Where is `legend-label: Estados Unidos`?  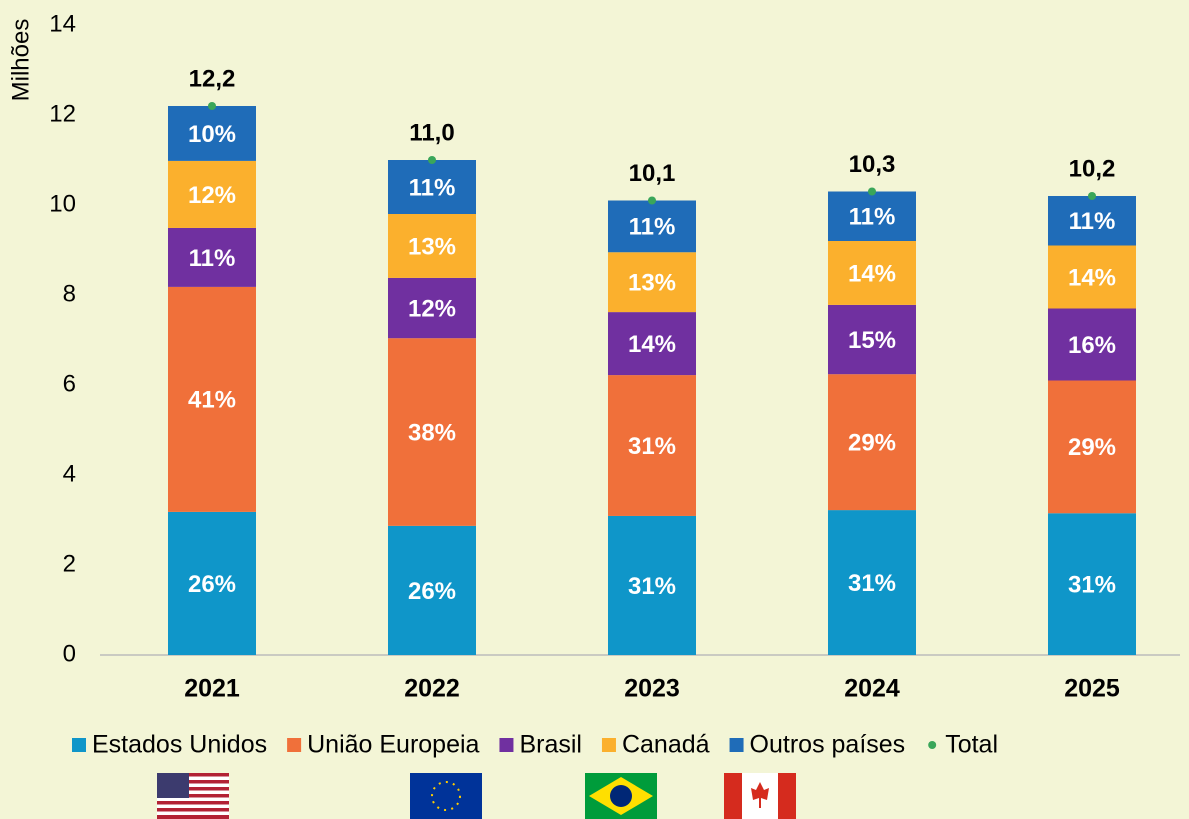 legend-label: Estados Unidos is located at coordinates (179, 745).